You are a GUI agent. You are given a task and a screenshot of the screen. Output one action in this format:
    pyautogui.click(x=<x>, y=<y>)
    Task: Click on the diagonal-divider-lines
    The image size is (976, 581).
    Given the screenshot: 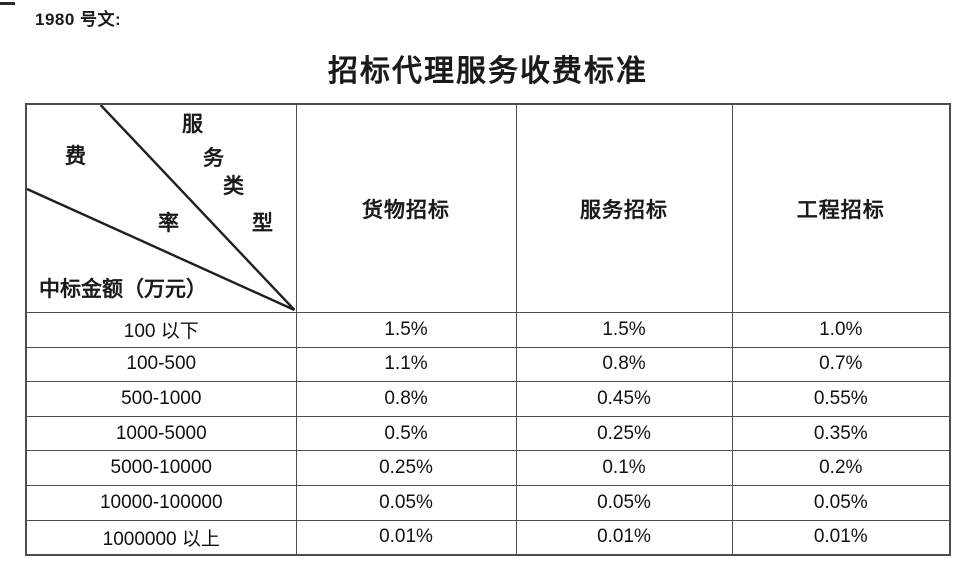 What is the action you would take?
    pyautogui.click(x=161, y=208)
    